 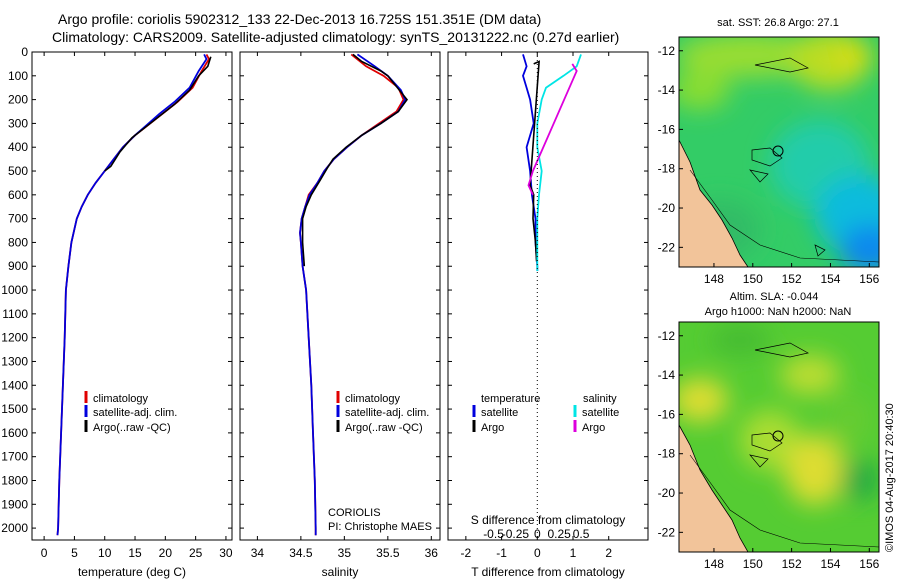 I want to click on series-temperature-satellite-adj-clim-, so click(x=132, y=294).